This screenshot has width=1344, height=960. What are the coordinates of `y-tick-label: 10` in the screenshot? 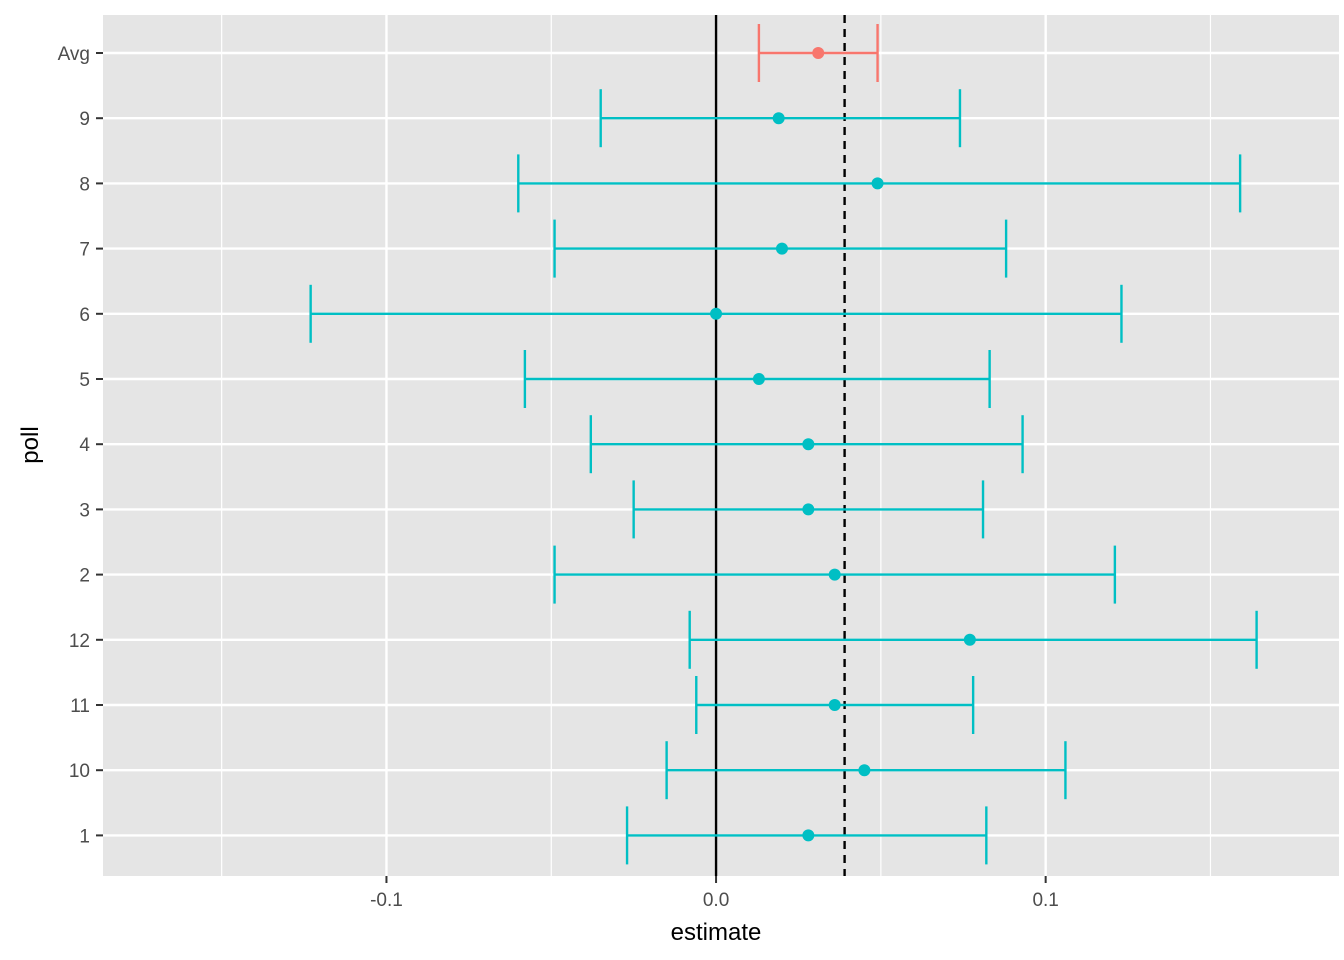 It's located at (79, 771).